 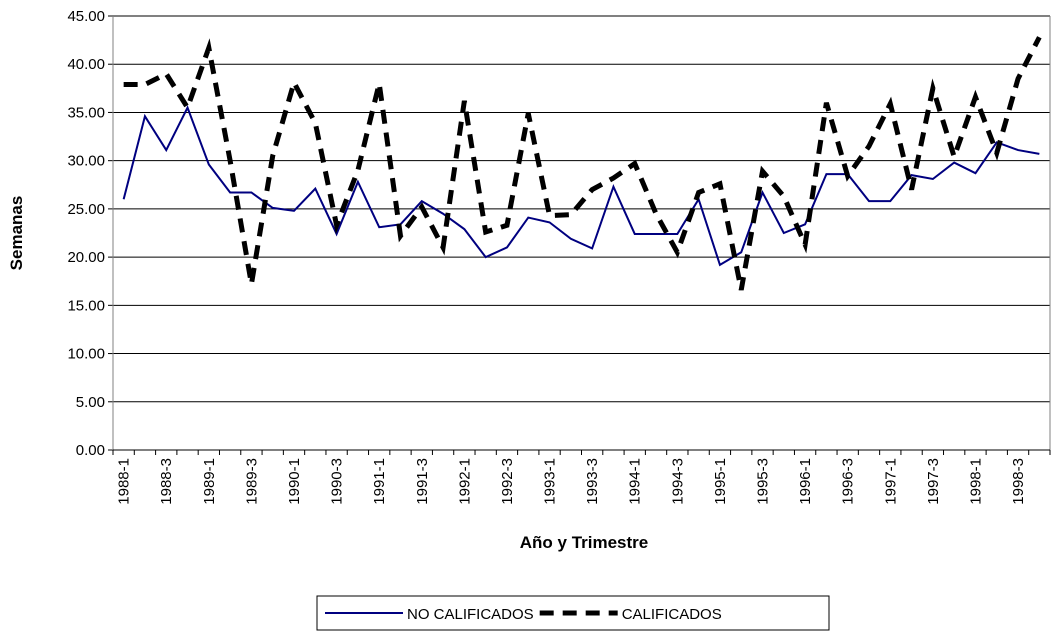 What do you see at coordinates (635, 481) in the screenshot?
I see `x-tick-label: 1994-1` at bounding box center [635, 481].